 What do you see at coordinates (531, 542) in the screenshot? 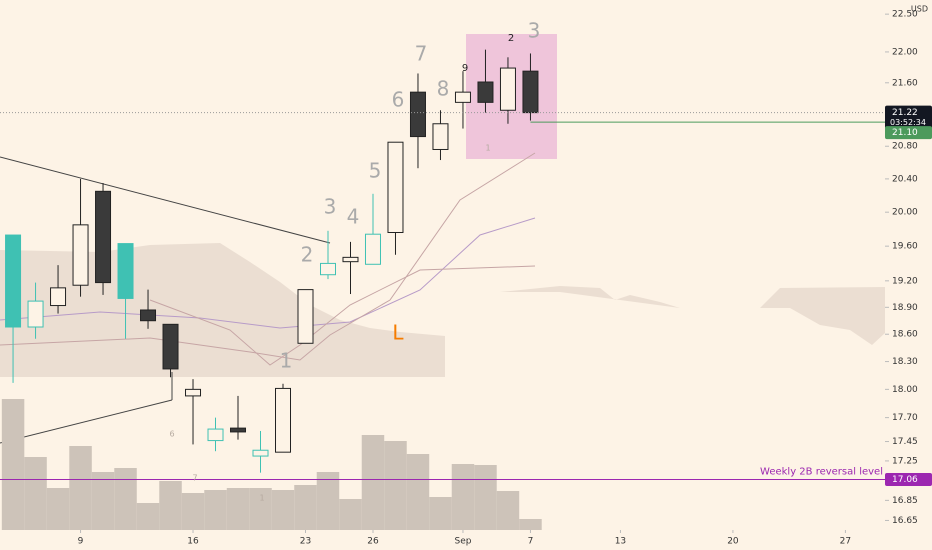
I see `x-tick-label: 7` at bounding box center [531, 542].